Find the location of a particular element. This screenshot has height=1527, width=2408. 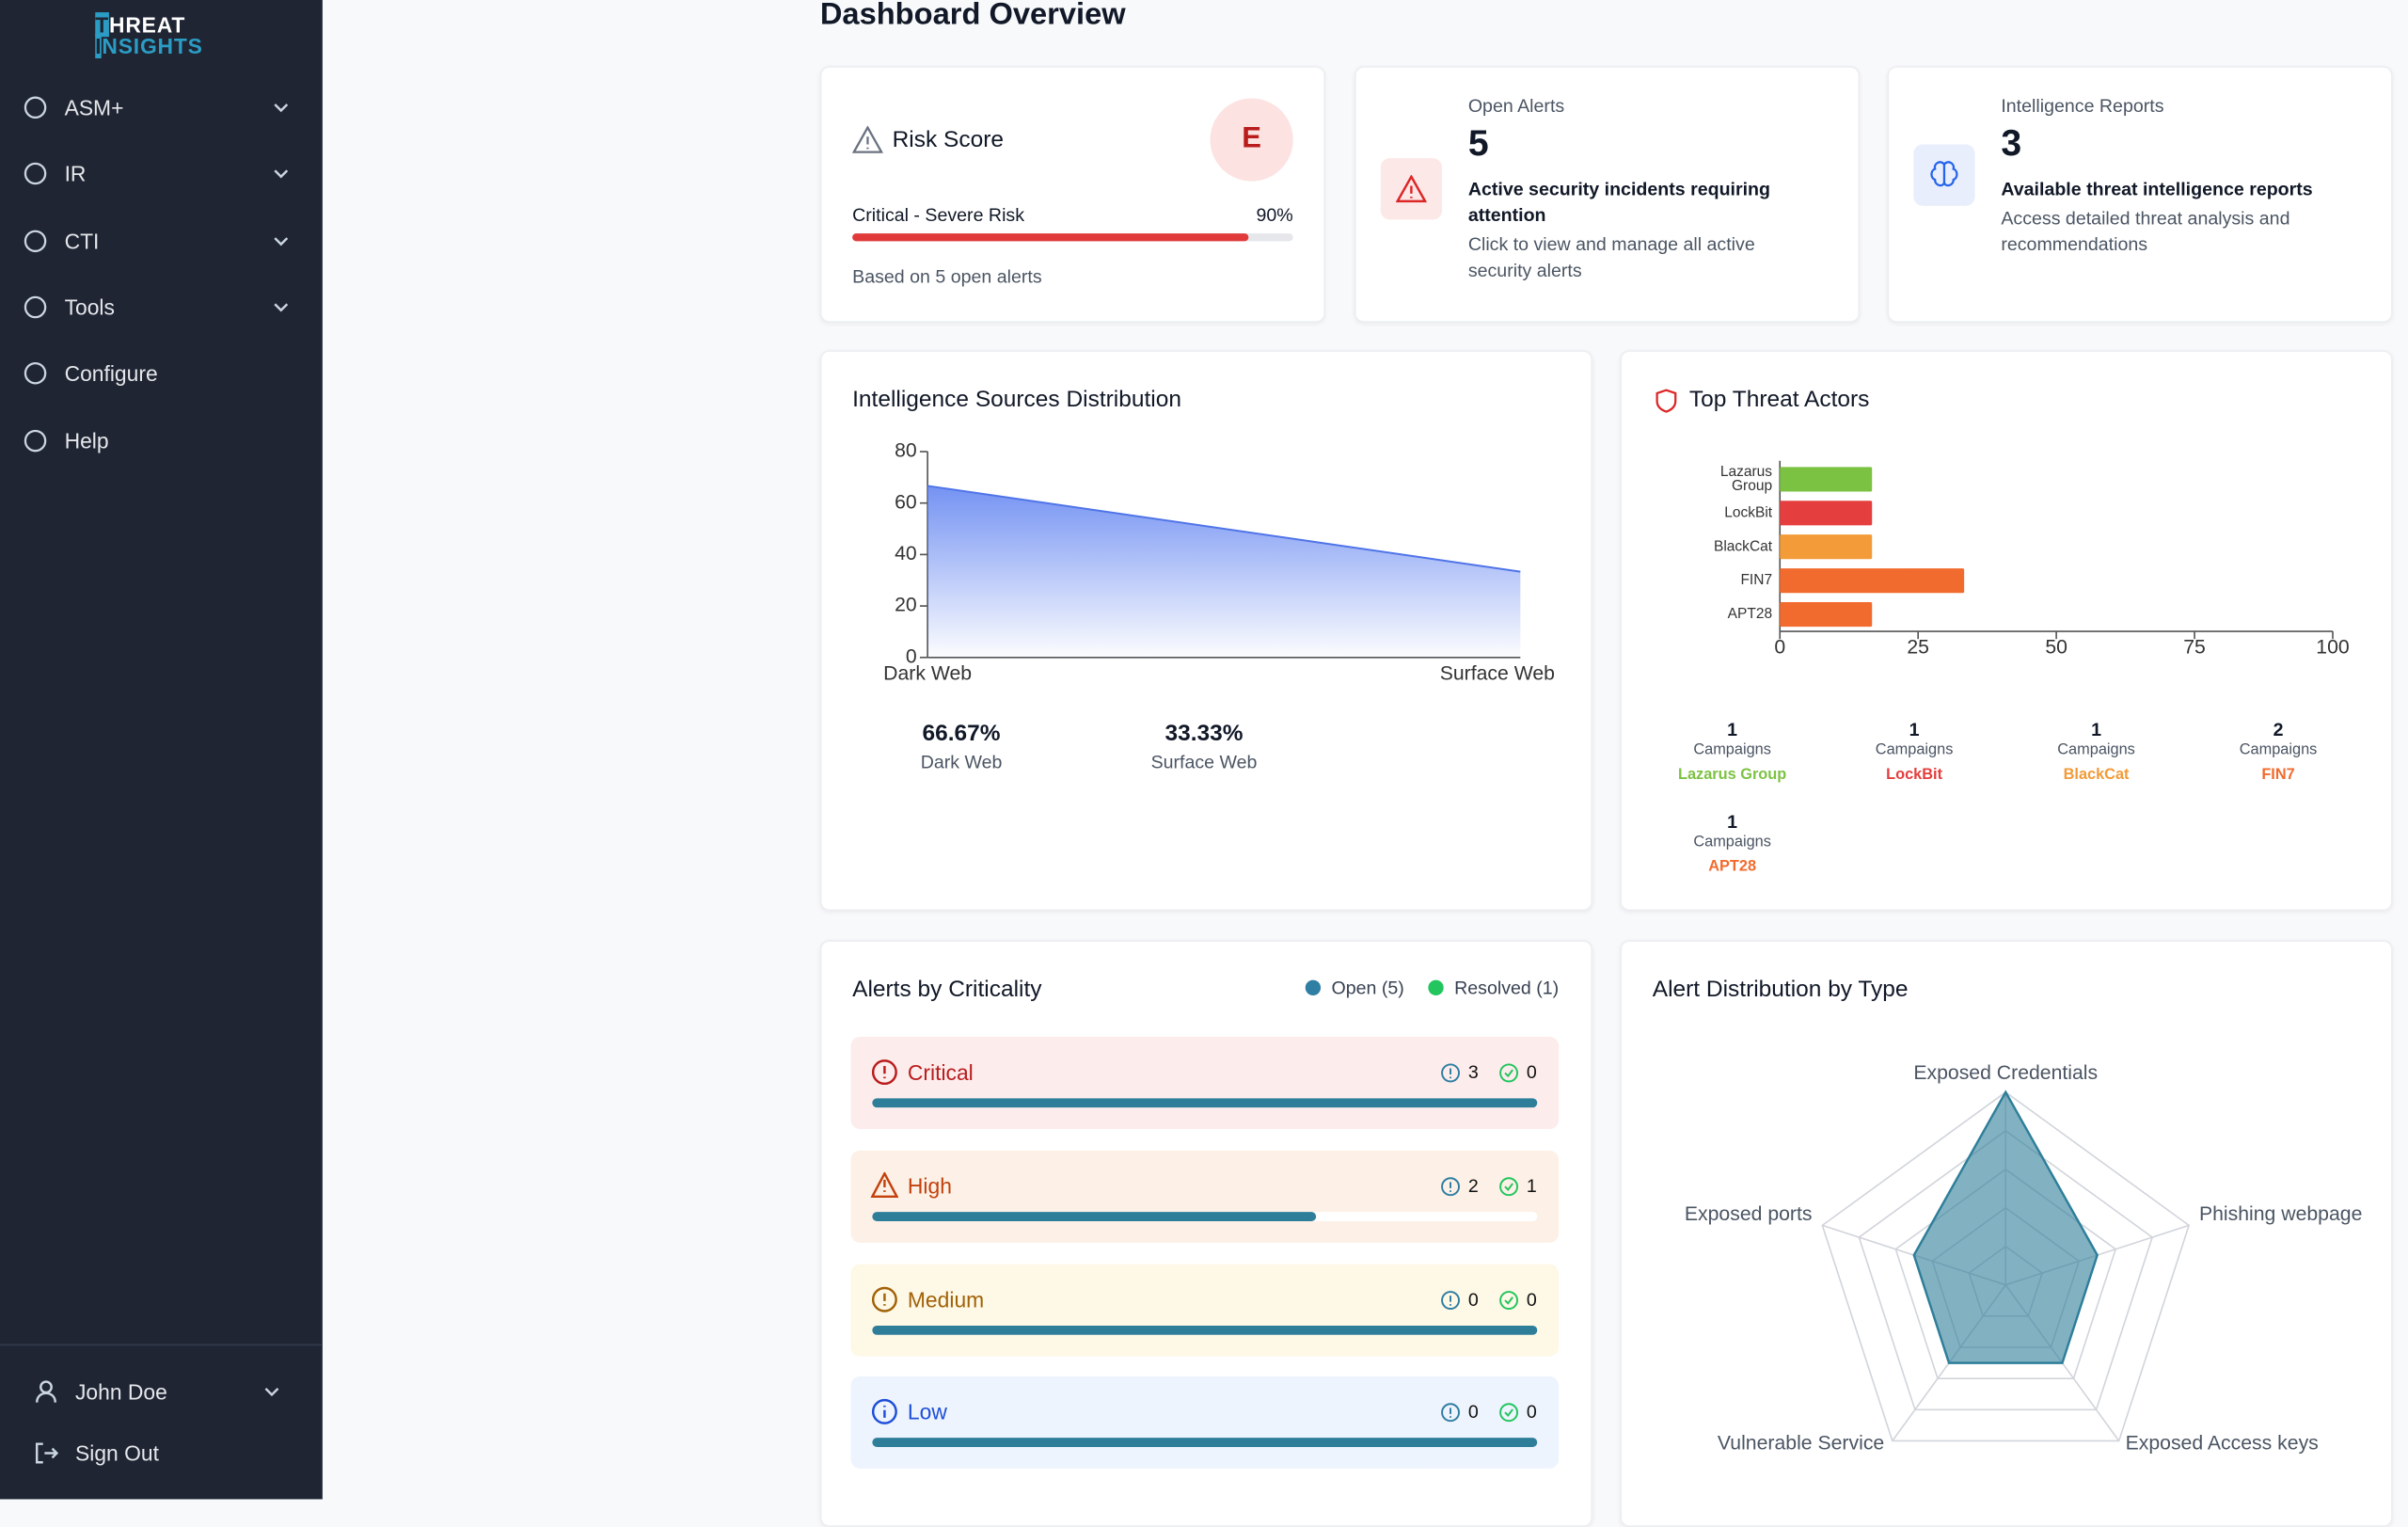

count-open: 0 is located at coordinates (1473, 1412).